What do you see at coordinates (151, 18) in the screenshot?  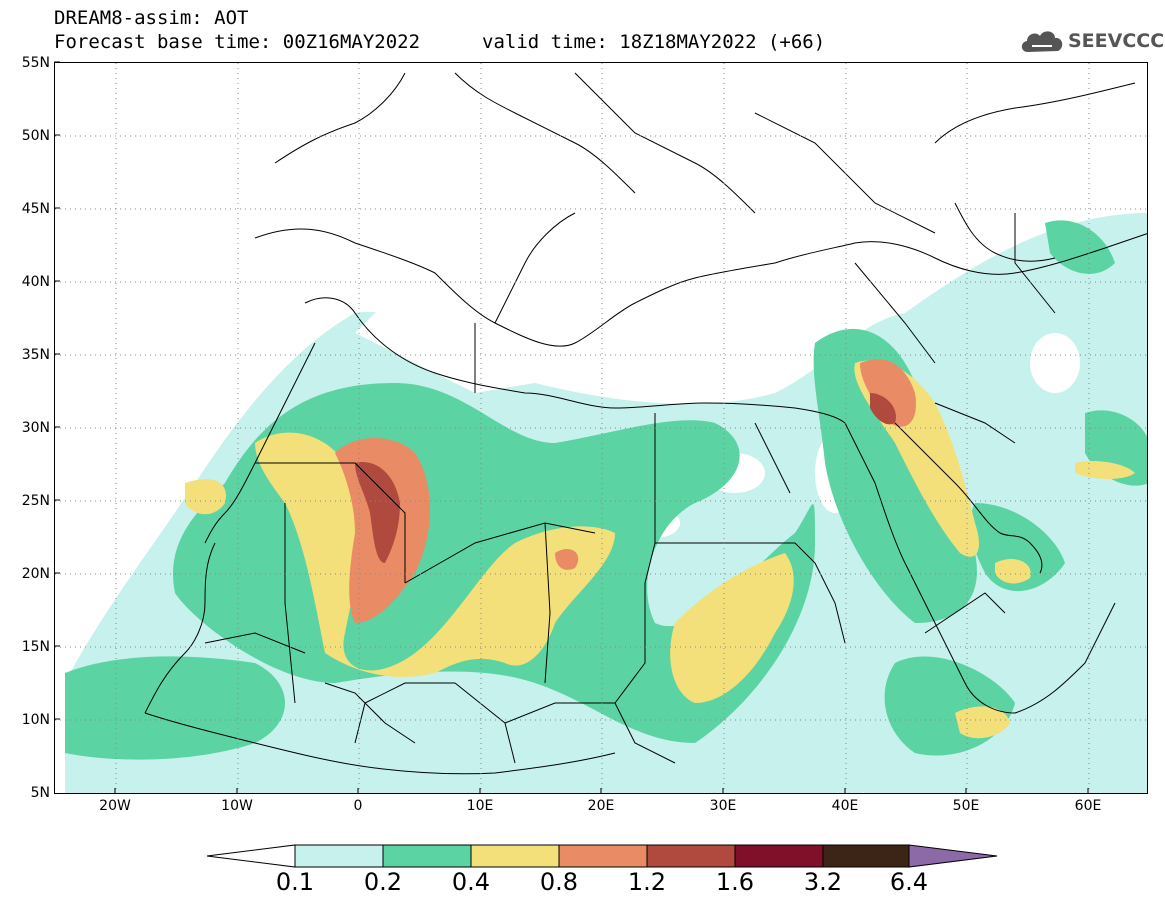 I see `map-title: DREAM8-assim: AOT` at bounding box center [151, 18].